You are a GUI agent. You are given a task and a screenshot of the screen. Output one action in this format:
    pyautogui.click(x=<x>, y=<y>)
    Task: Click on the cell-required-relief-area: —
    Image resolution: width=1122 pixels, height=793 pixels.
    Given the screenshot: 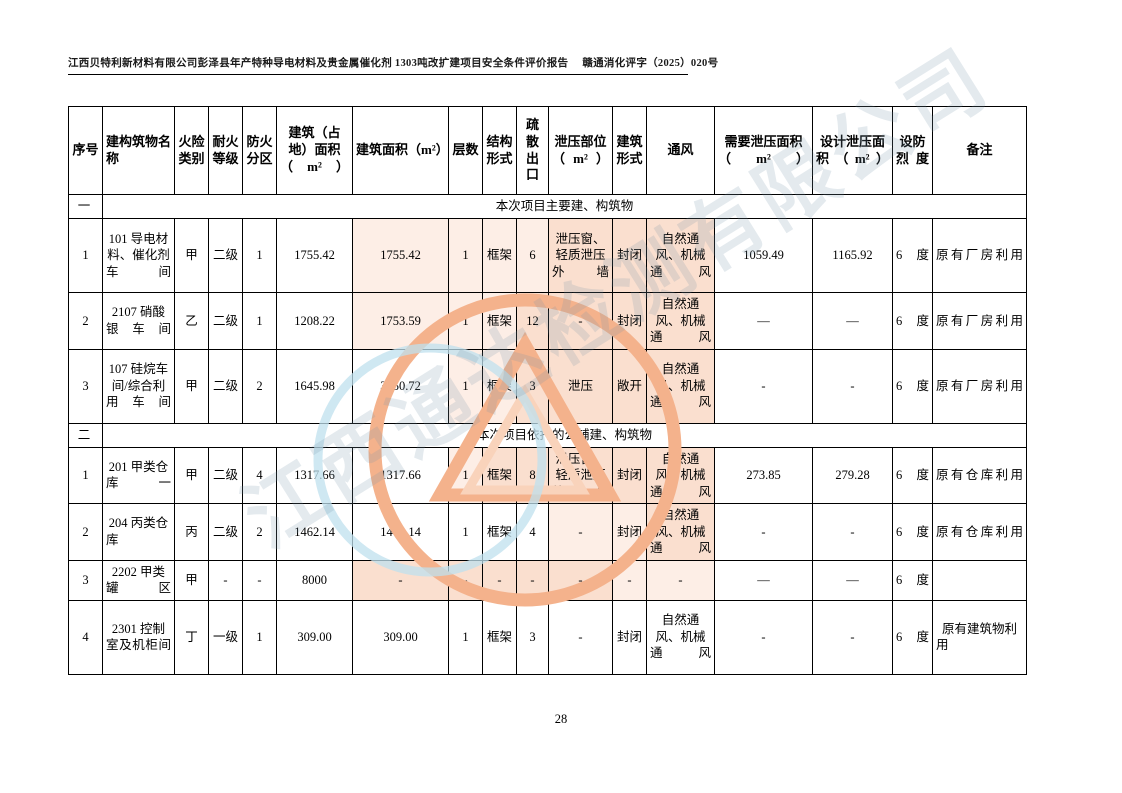 What is the action you would take?
    pyautogui.click(x=763, y=580)
    